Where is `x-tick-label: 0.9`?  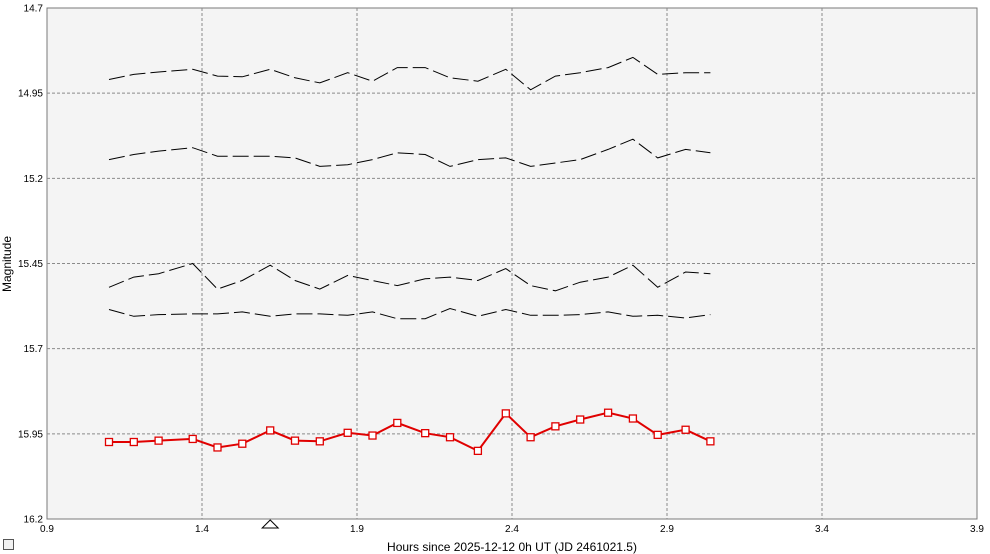
x-tick-label: 0.9 is located at coordinates (47, 529).